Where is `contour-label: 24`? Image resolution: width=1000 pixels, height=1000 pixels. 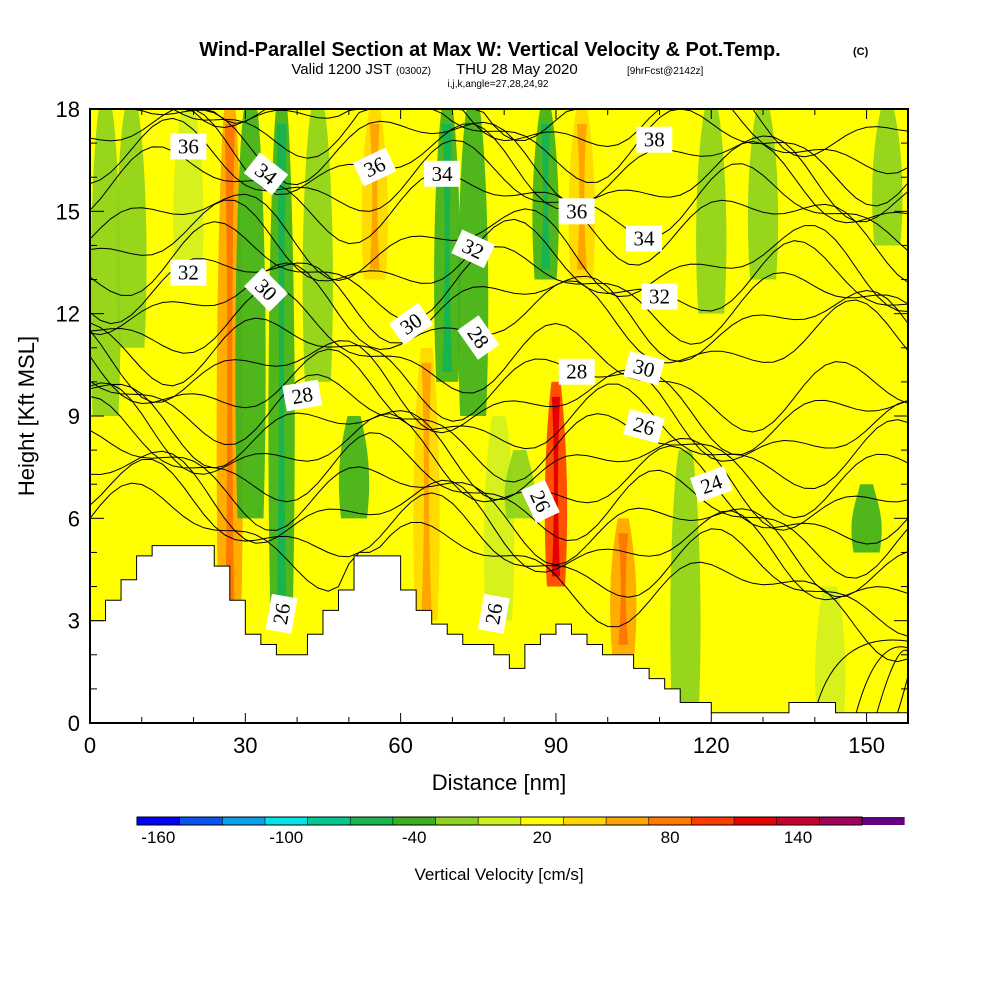
contour-label: 24 is located at coordinates (711, 484).